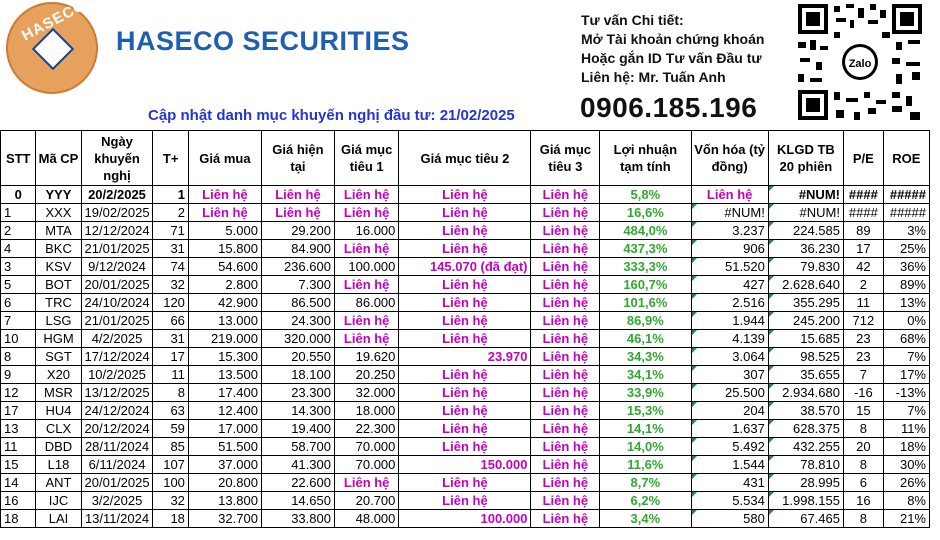 The height and width of the screenshot is (540, 940). I want to click on cell-pe: 42, so click(863, 266).